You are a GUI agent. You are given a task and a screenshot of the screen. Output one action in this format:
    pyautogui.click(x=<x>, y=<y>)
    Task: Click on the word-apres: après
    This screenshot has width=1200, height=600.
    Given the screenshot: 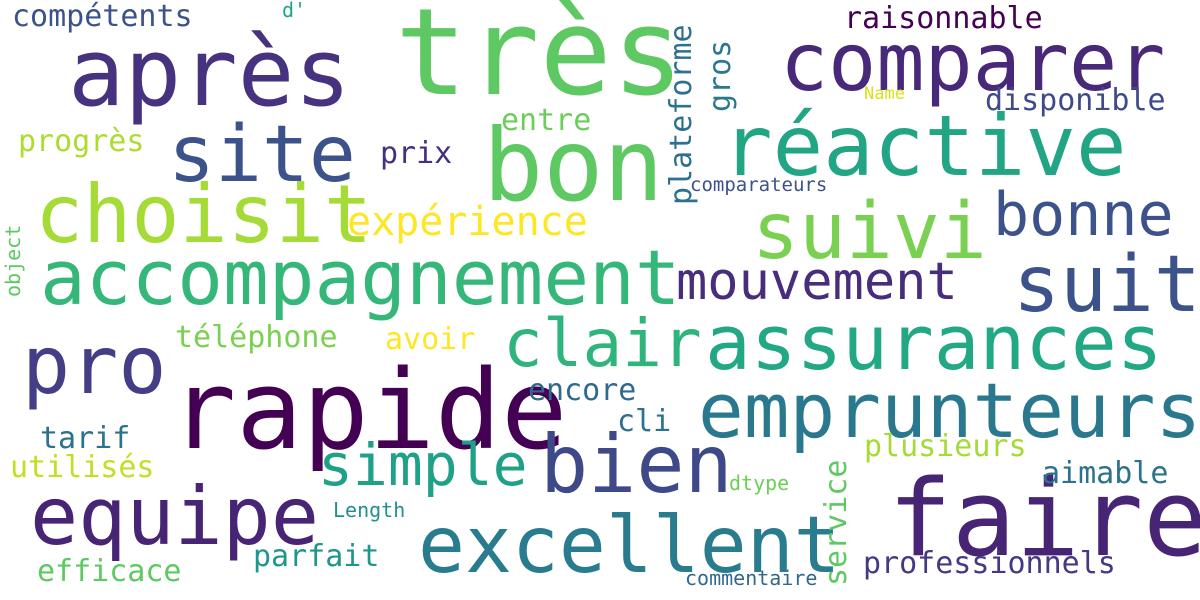 What is the action you would take?
    pyautogui.click(x=209, y=73)
    